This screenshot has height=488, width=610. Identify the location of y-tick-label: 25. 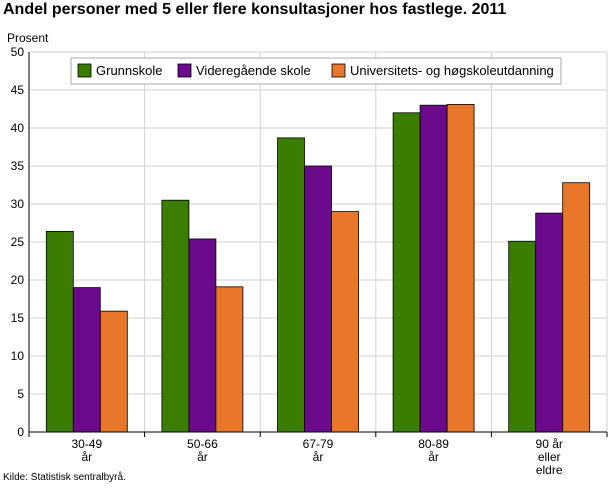
(18, 242).